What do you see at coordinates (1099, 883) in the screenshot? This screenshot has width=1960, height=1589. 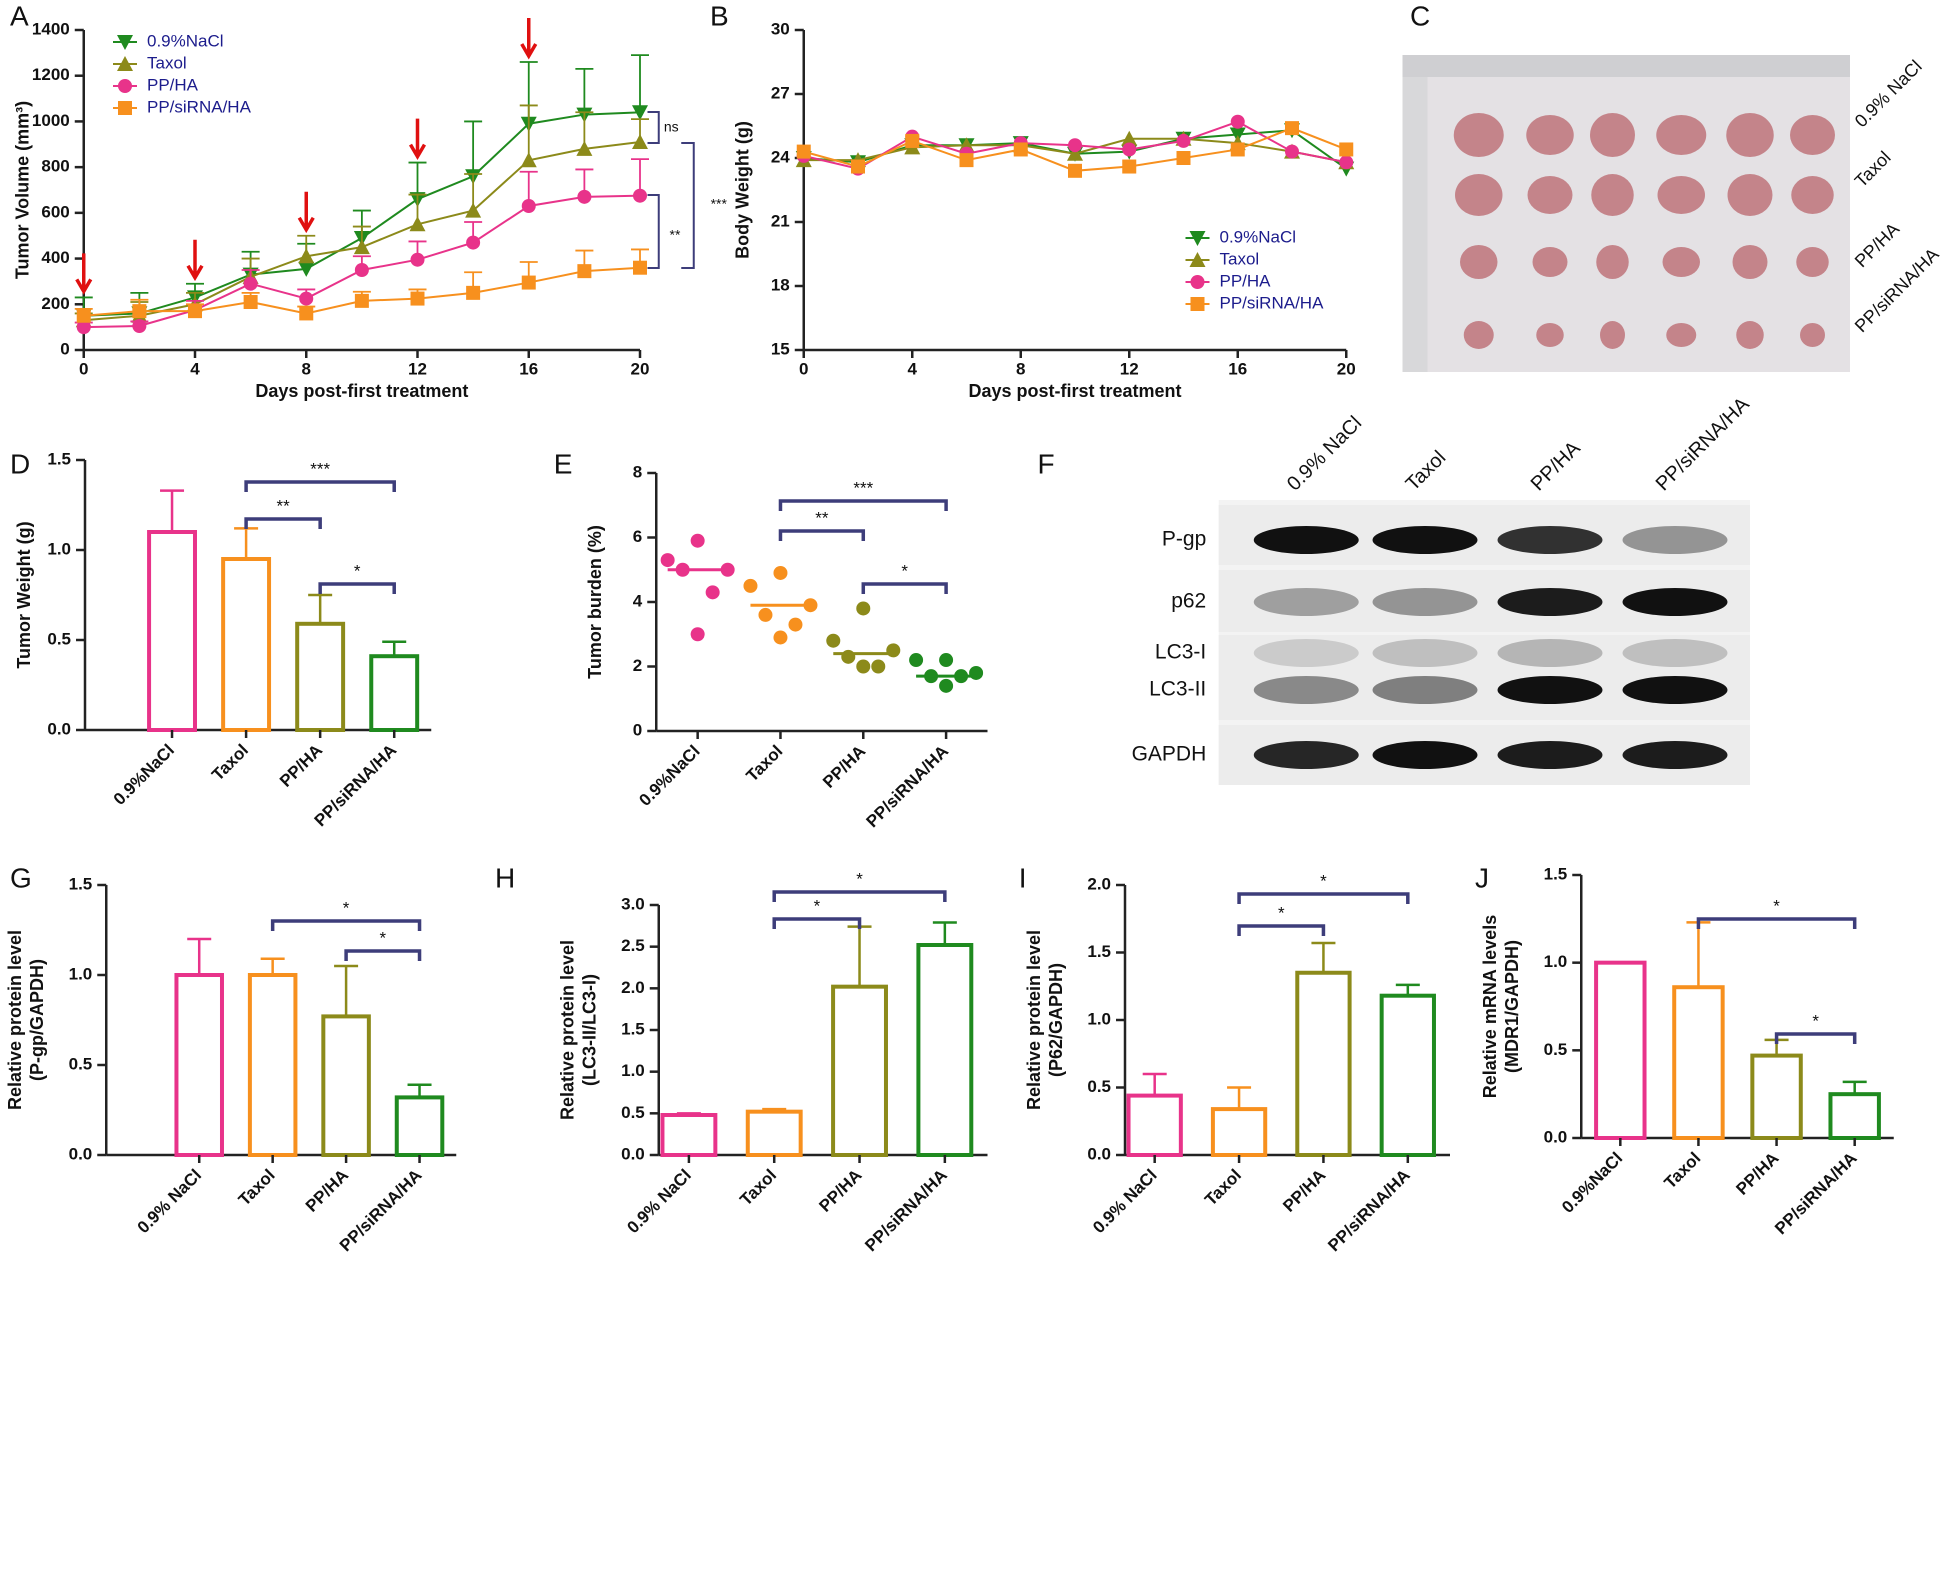 I see `y-tick-label: 2.0` at bounding box center [1099, 883].